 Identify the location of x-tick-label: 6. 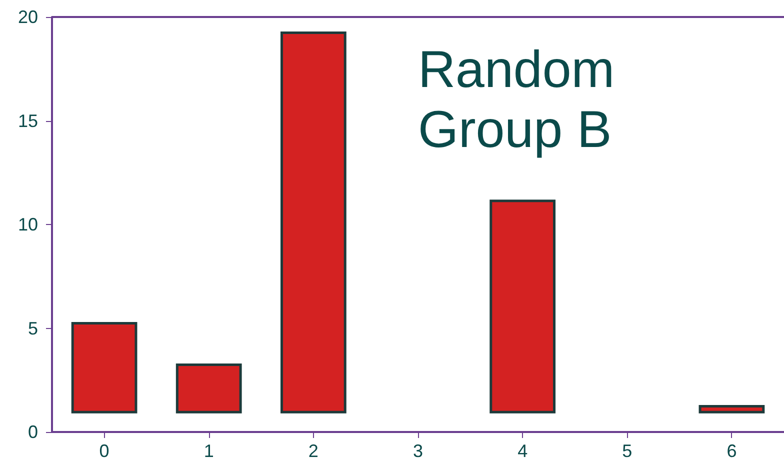
(731, 451).